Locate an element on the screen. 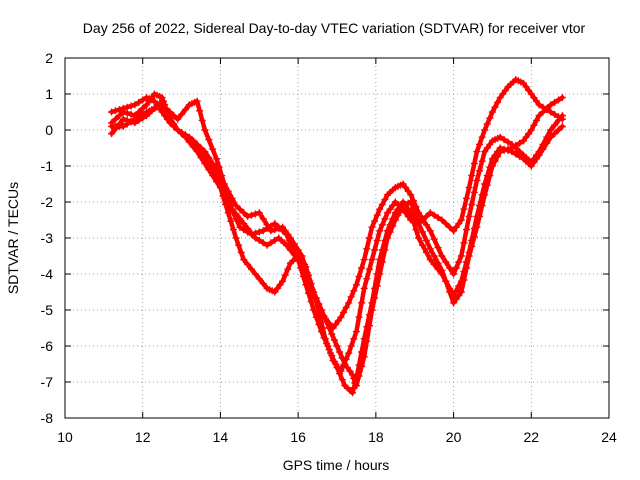  x-tick-label: 16 is located at coordinates (298, 437).